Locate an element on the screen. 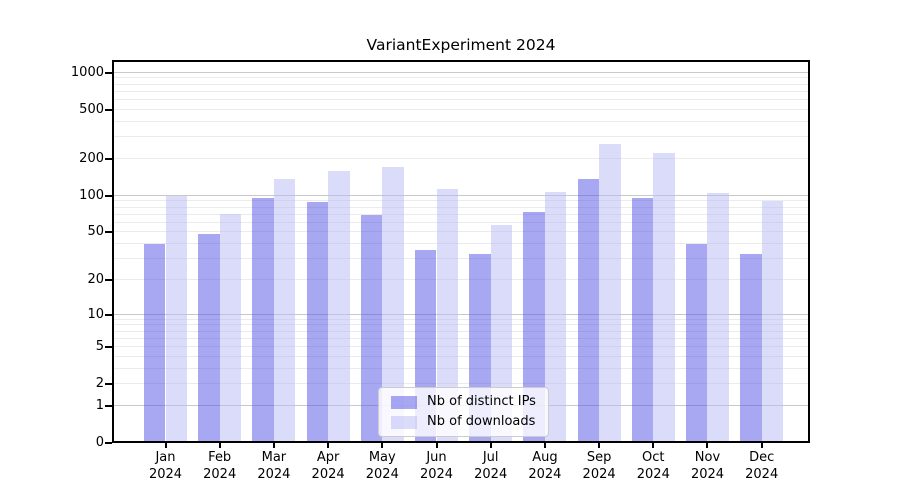 The image size is (900, 500). legend: Nb of distinct IPs Nb of downloads is located at coordinates (463, 412).